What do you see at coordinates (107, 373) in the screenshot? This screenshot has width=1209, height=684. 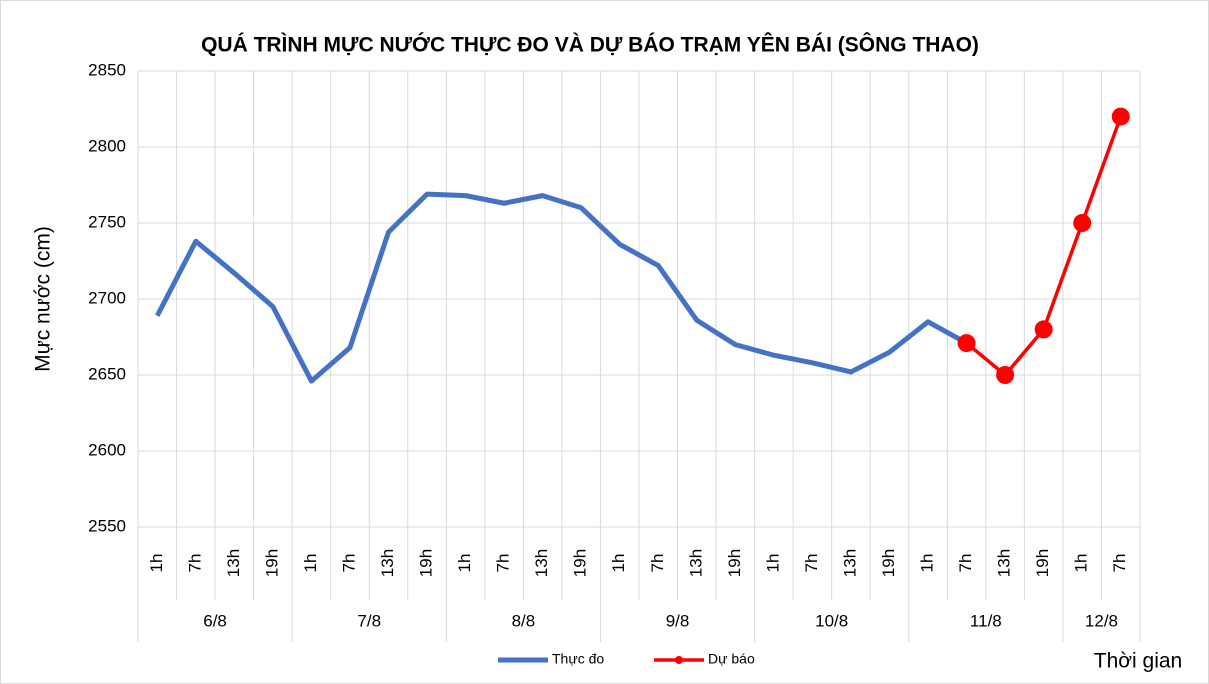 I see `y-tick-label: 2650` at bounding box center [107, 373].